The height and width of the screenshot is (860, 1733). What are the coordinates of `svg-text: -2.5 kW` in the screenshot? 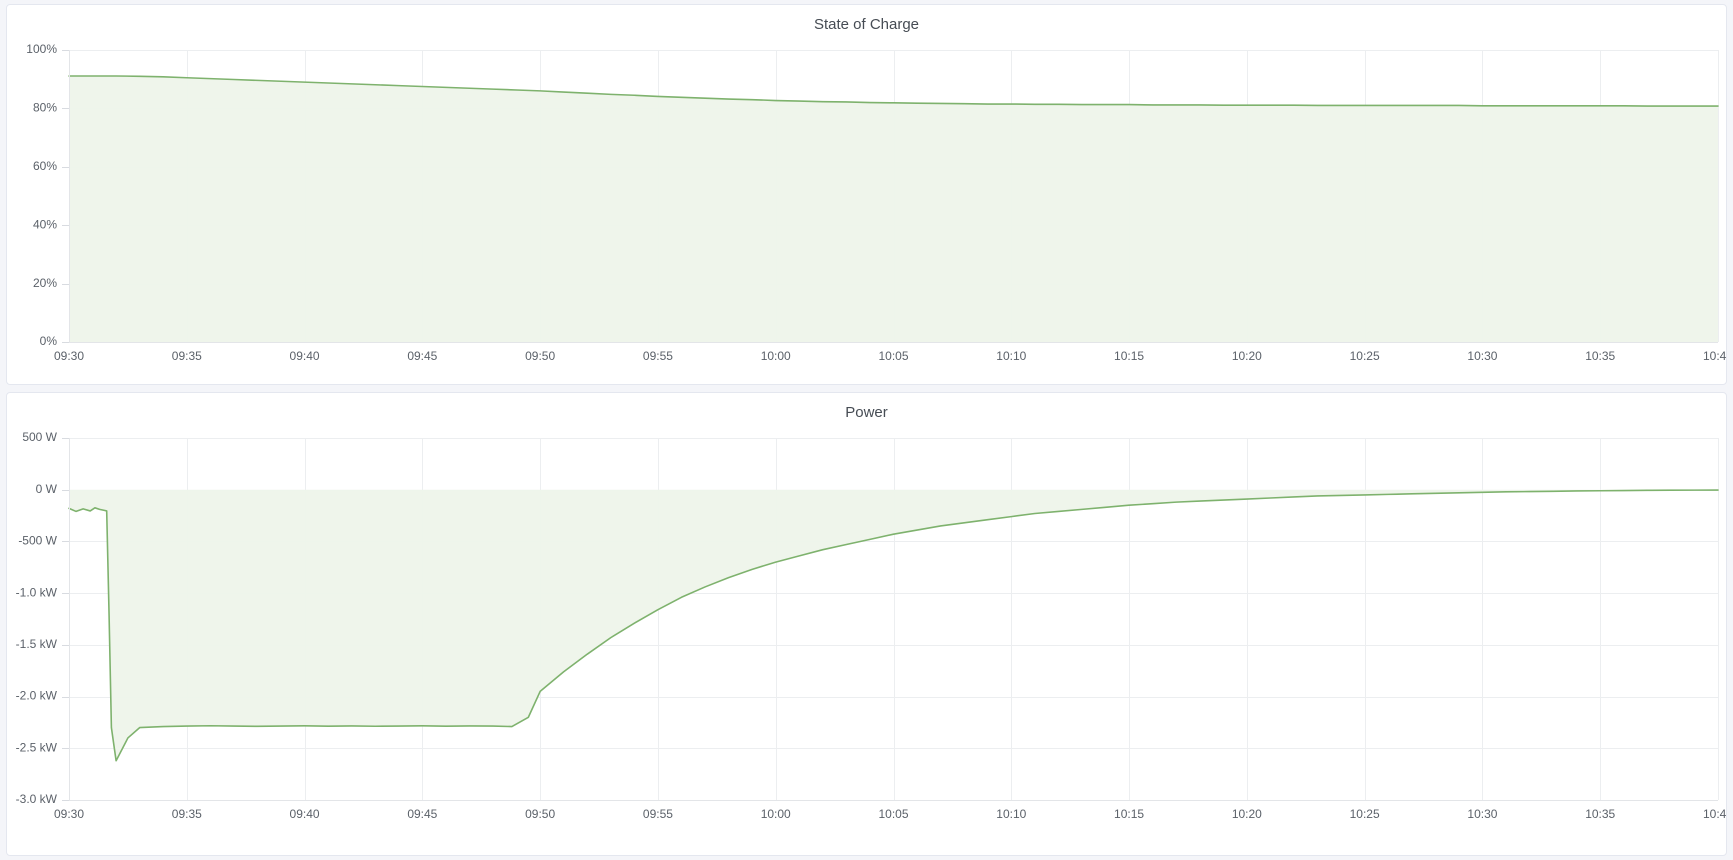 It's located at (37, 747).